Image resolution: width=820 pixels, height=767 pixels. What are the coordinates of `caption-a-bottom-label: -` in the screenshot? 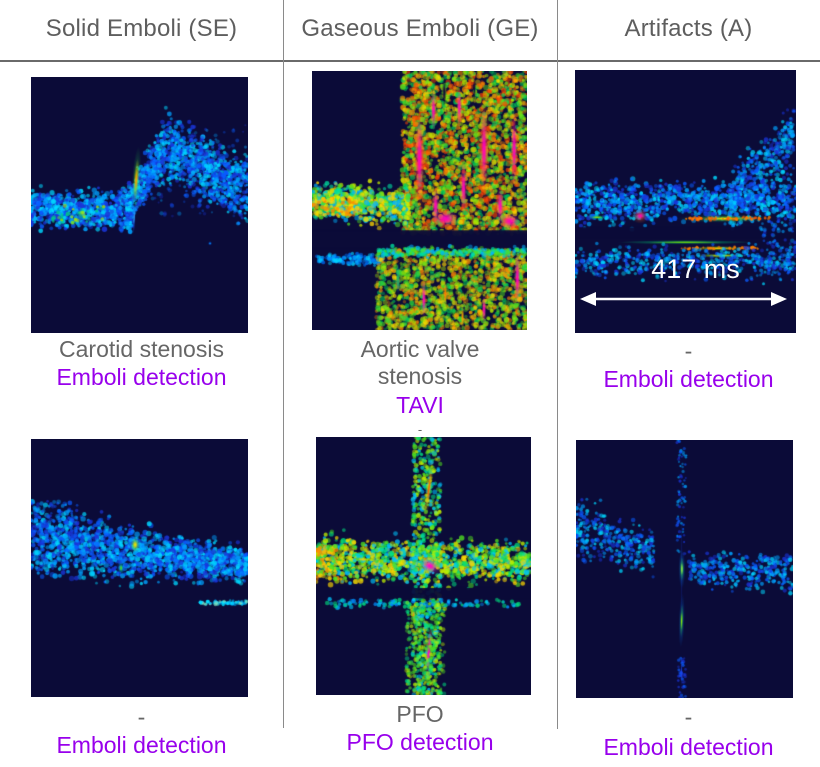 It's located at (688, 717).